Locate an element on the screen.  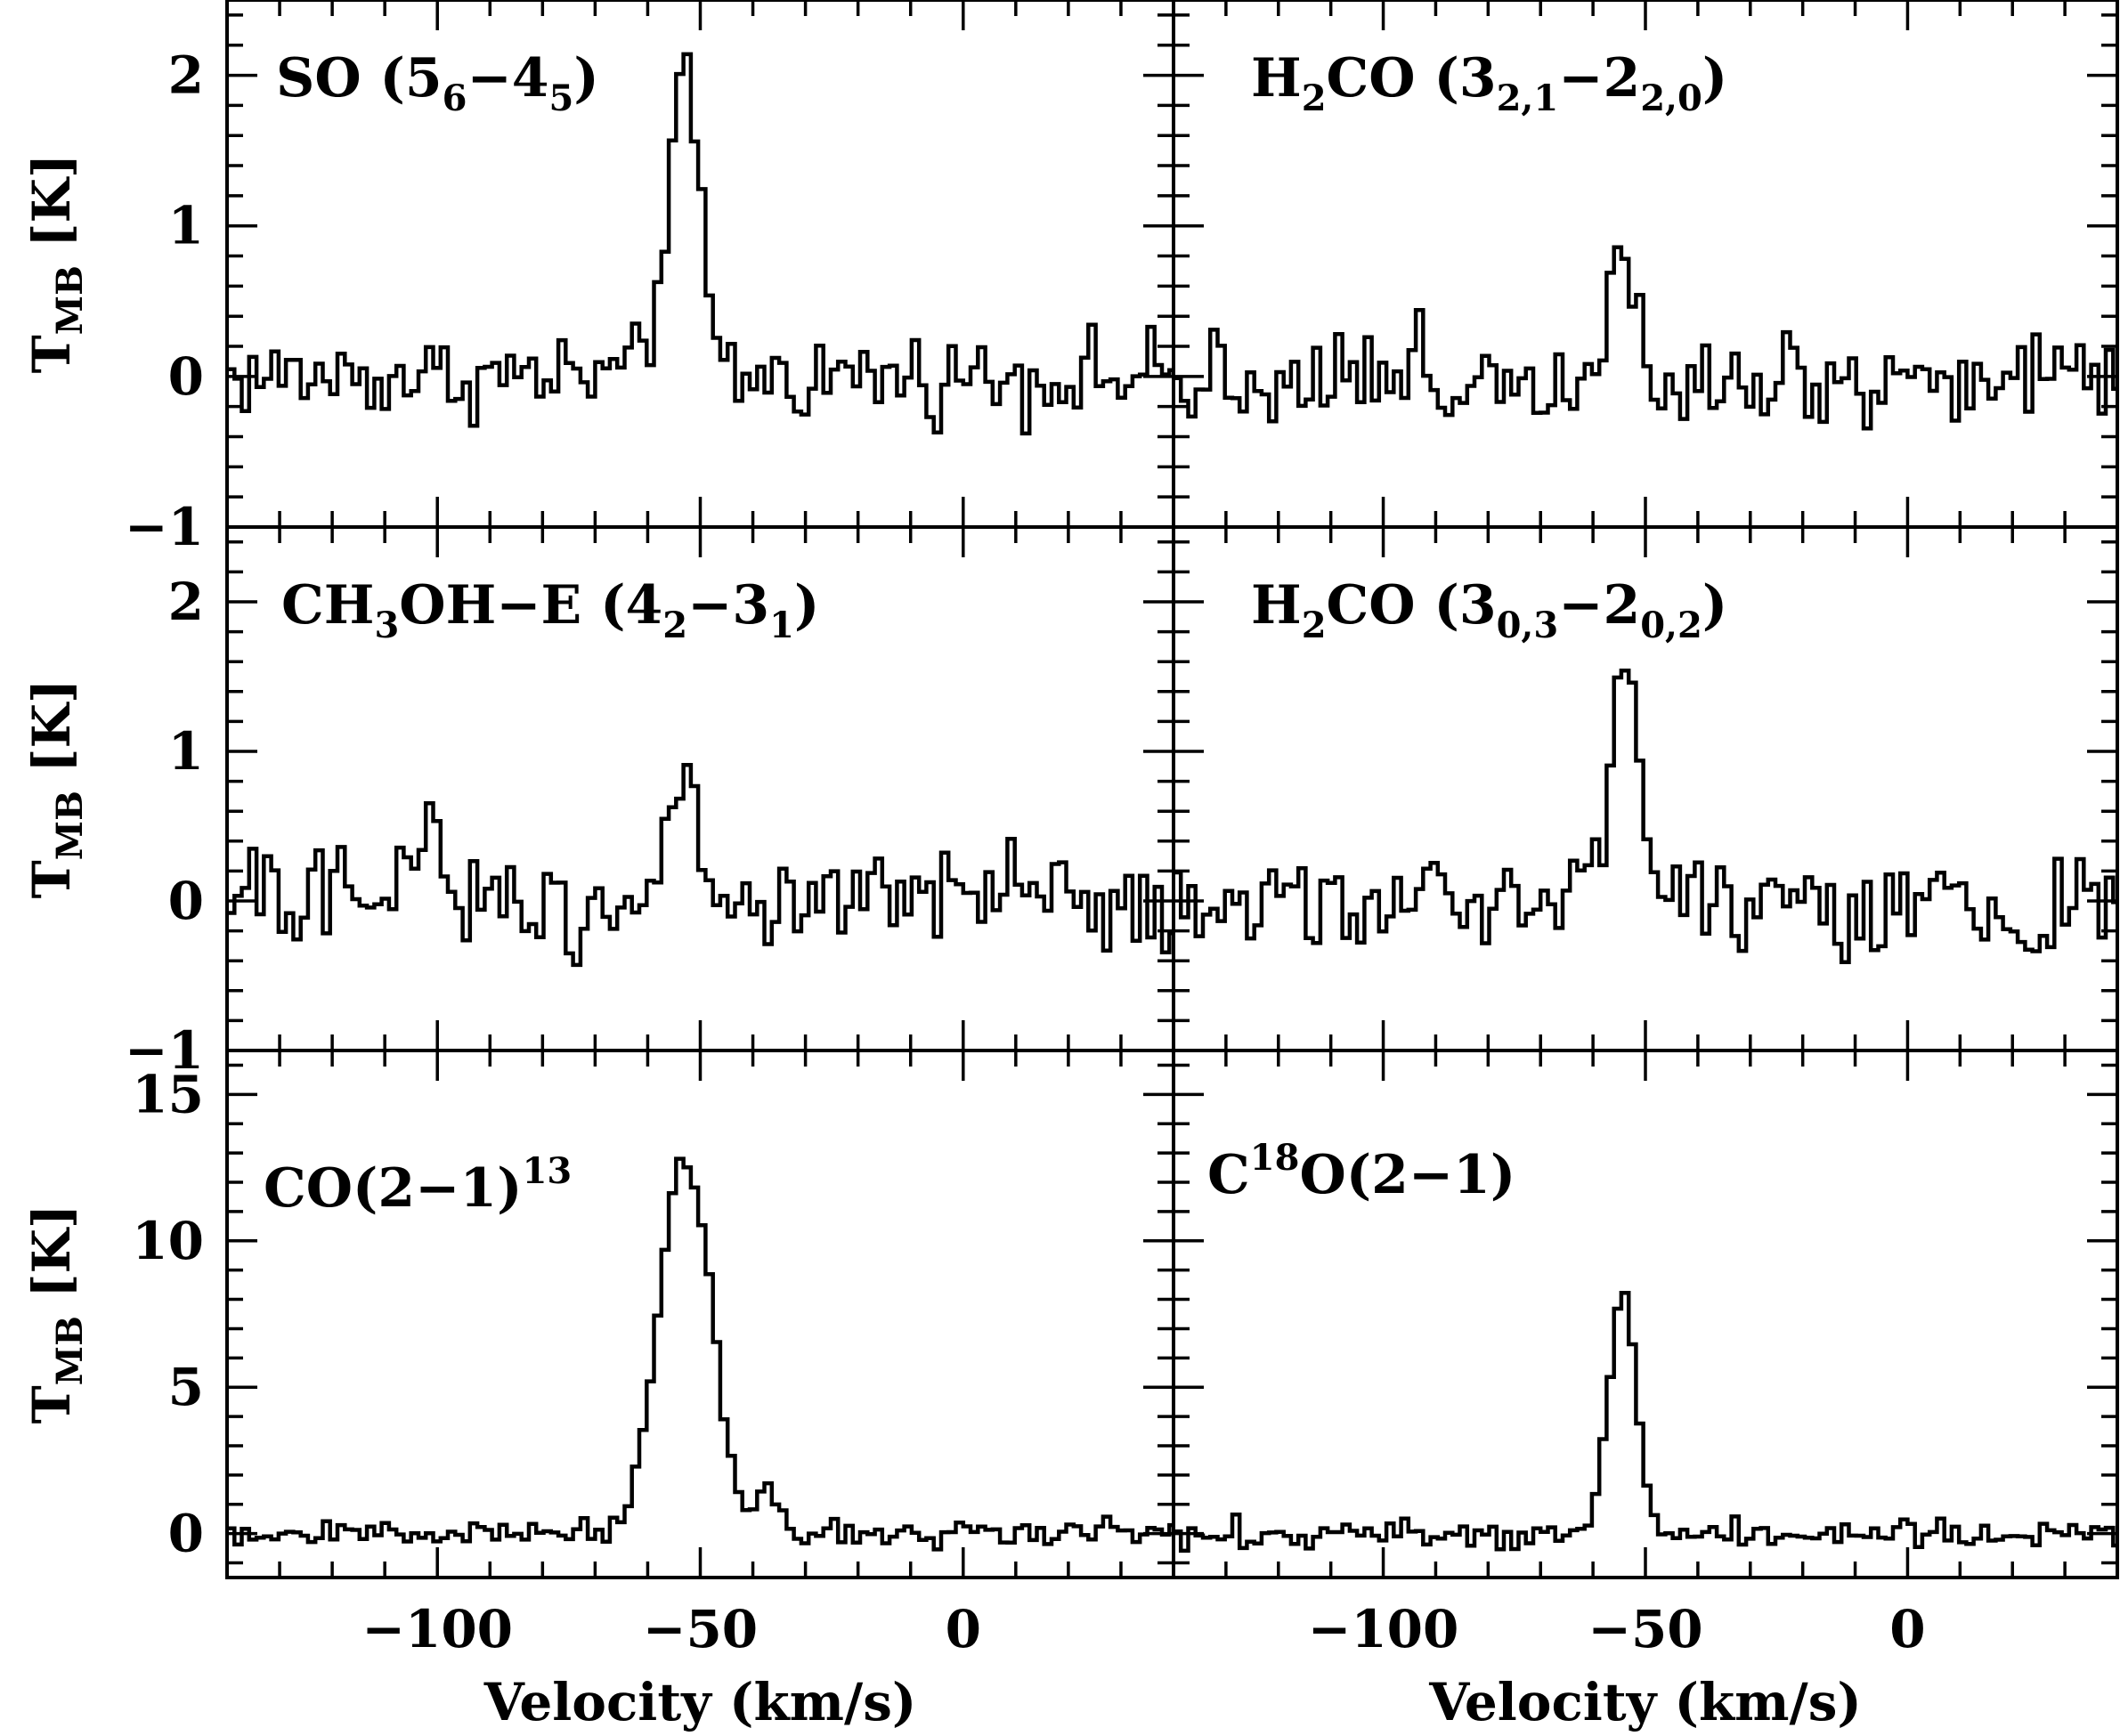
y-tick-label: 5 is located at coordinates (186, 1387).